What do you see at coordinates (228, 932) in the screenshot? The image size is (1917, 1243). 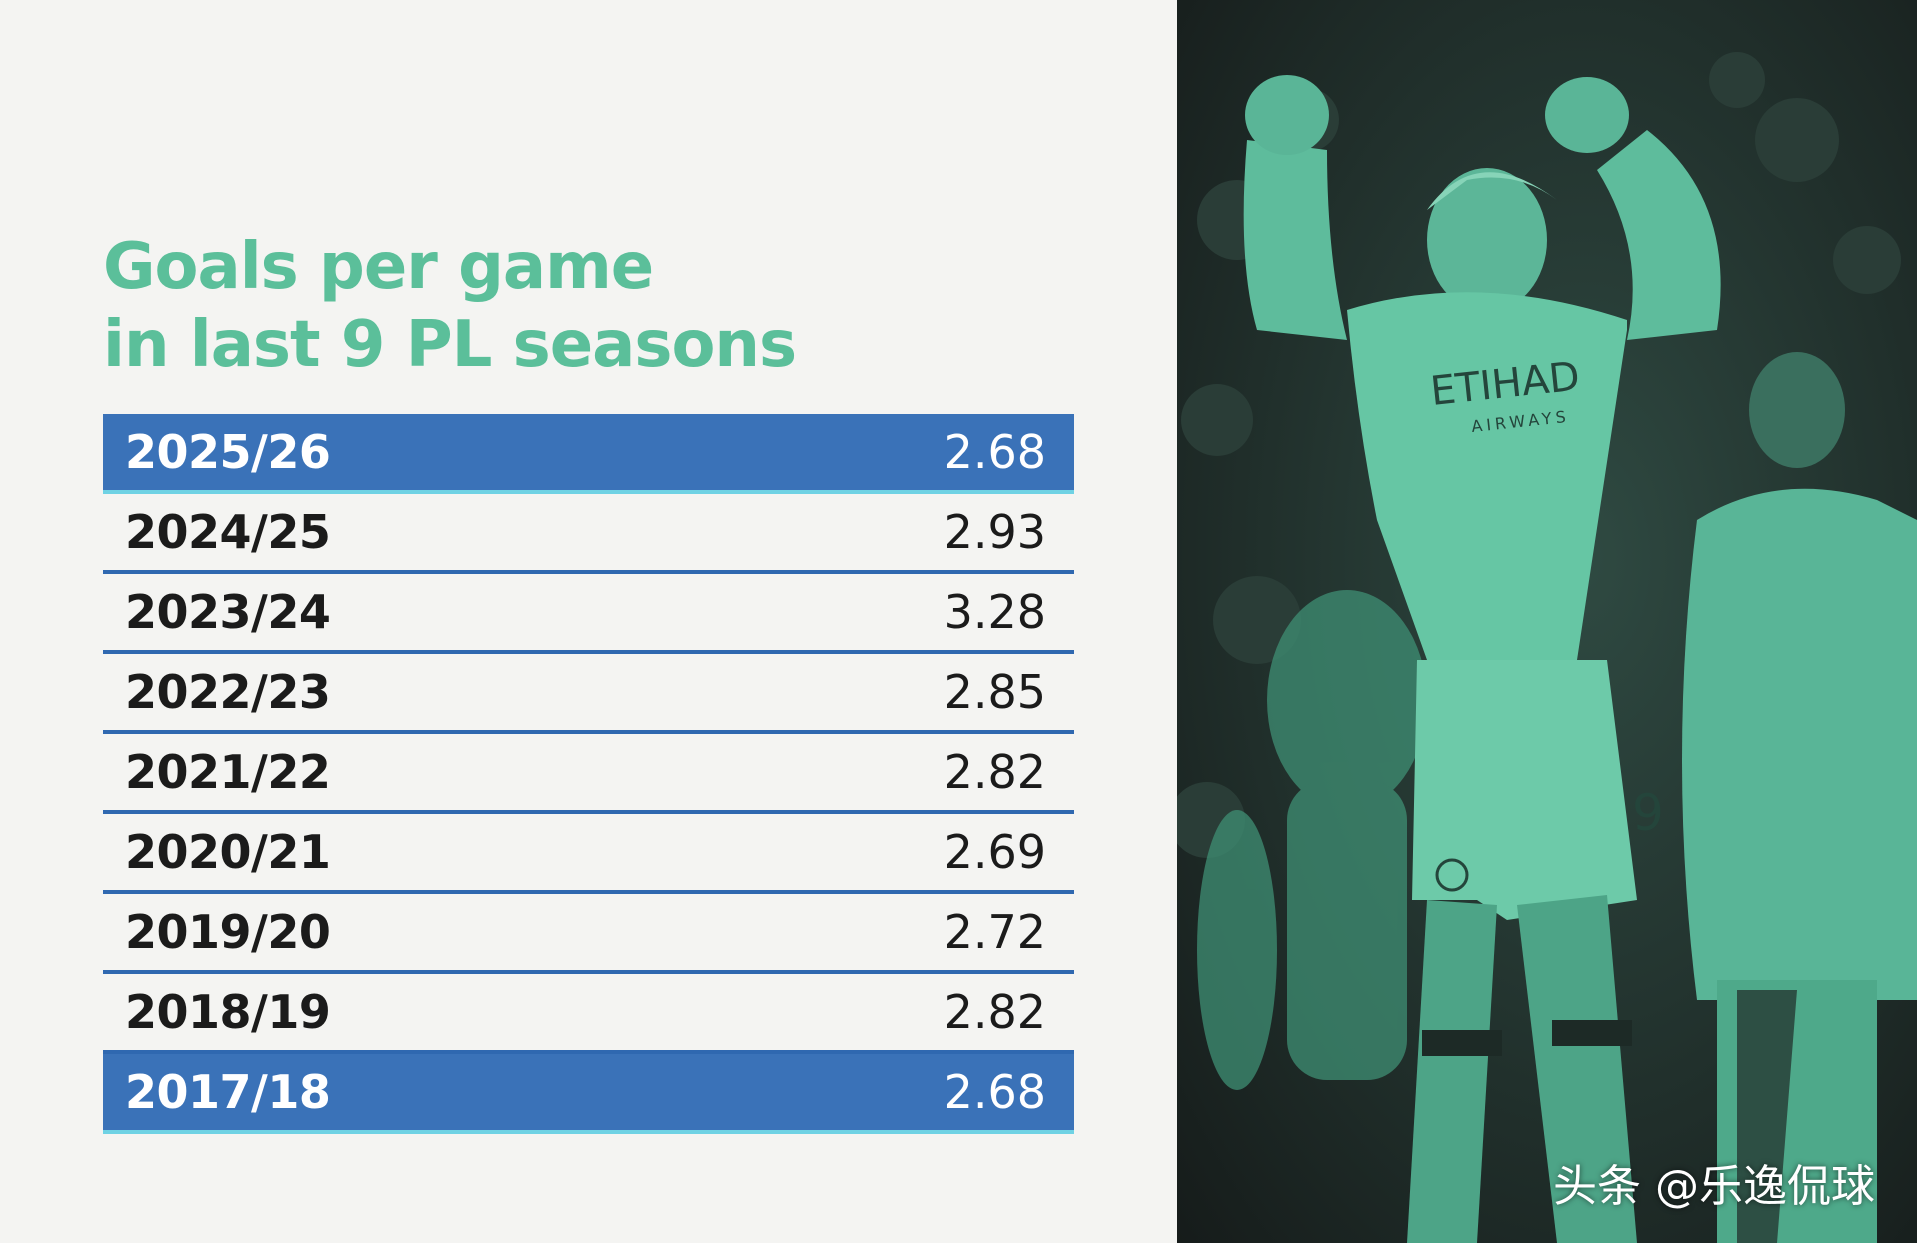 I see `season-label: 2019/20` at bounding box center [228, 932].